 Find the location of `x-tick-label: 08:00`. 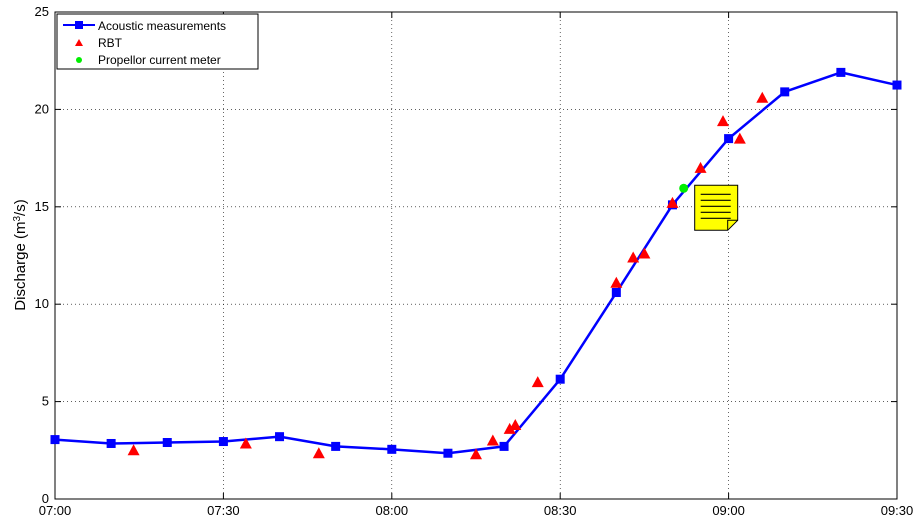

x-tick-label: 08:00 is located at coordinates (392, 510).